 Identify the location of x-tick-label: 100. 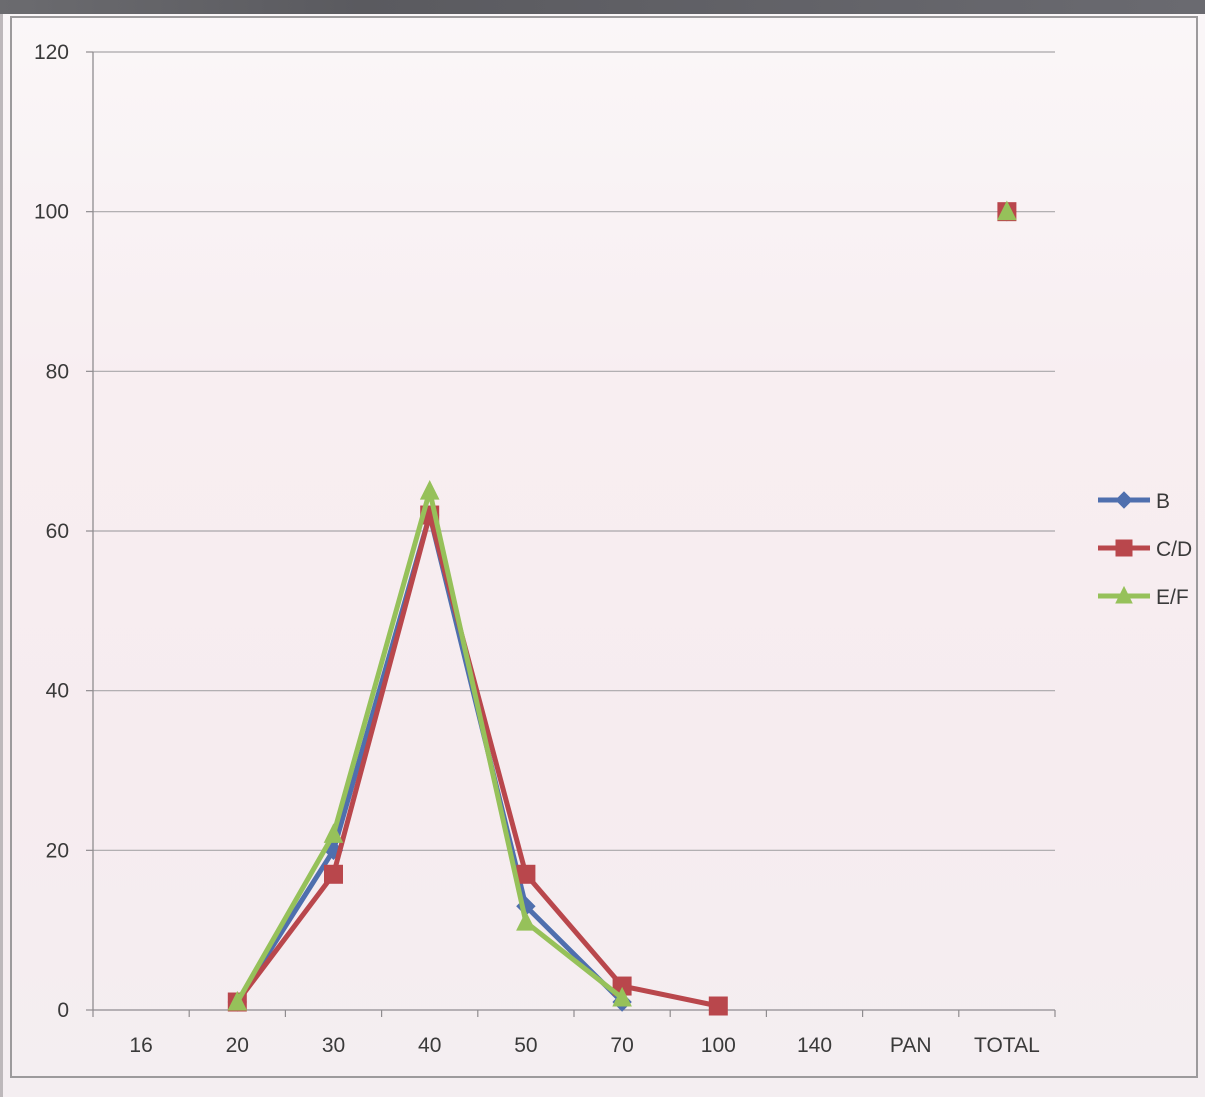
(718, 1045).